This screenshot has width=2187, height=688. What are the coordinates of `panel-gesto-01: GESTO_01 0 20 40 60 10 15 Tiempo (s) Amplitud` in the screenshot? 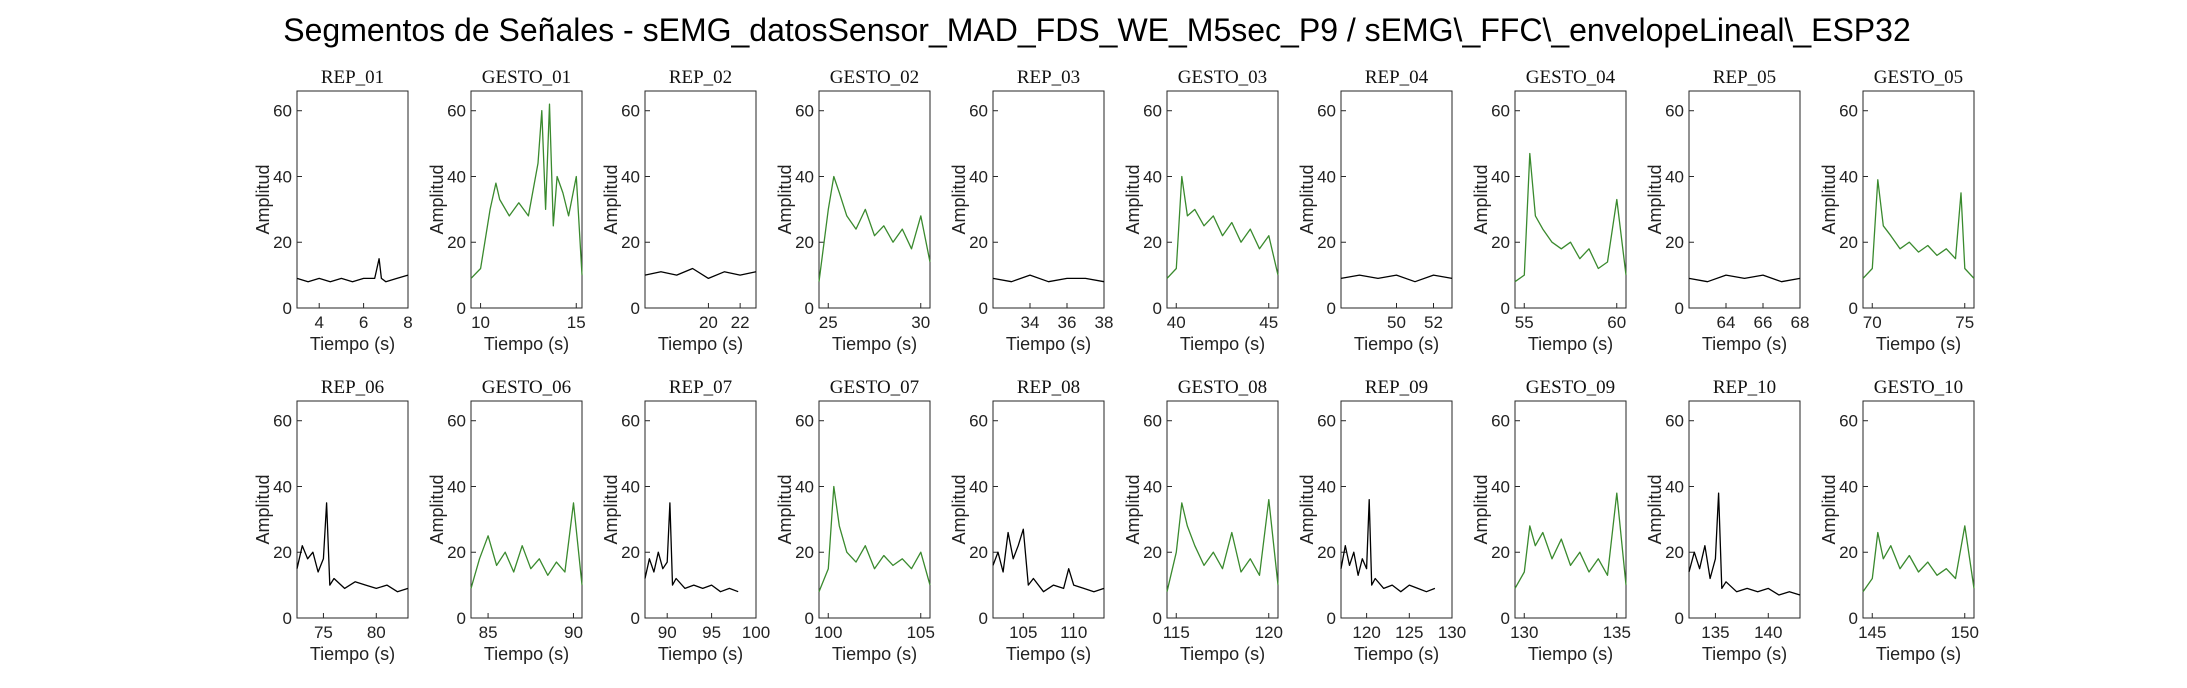 It's located at (506, 210).